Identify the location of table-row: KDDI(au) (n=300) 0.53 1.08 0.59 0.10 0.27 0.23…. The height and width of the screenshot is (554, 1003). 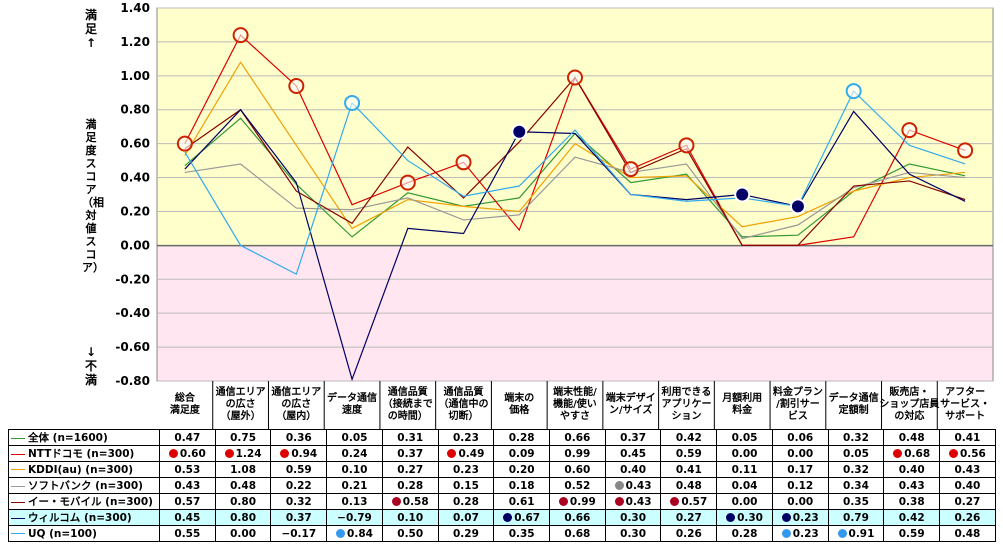
(502, 469).